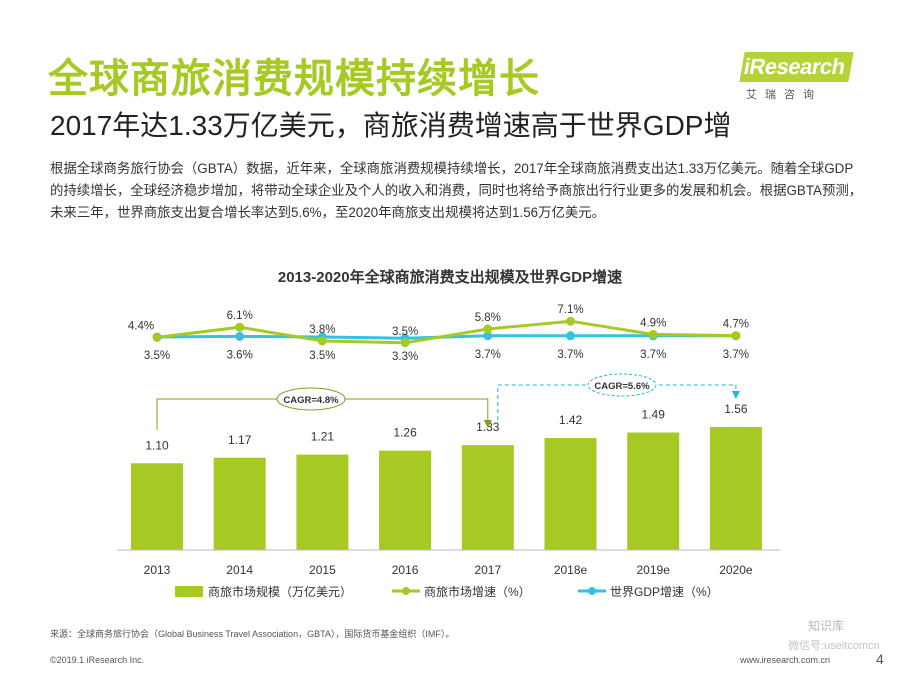  Describe the element at coordinates (654, 570) in the screenshot. I see `x-tick-2019e: 2019e` at that location.